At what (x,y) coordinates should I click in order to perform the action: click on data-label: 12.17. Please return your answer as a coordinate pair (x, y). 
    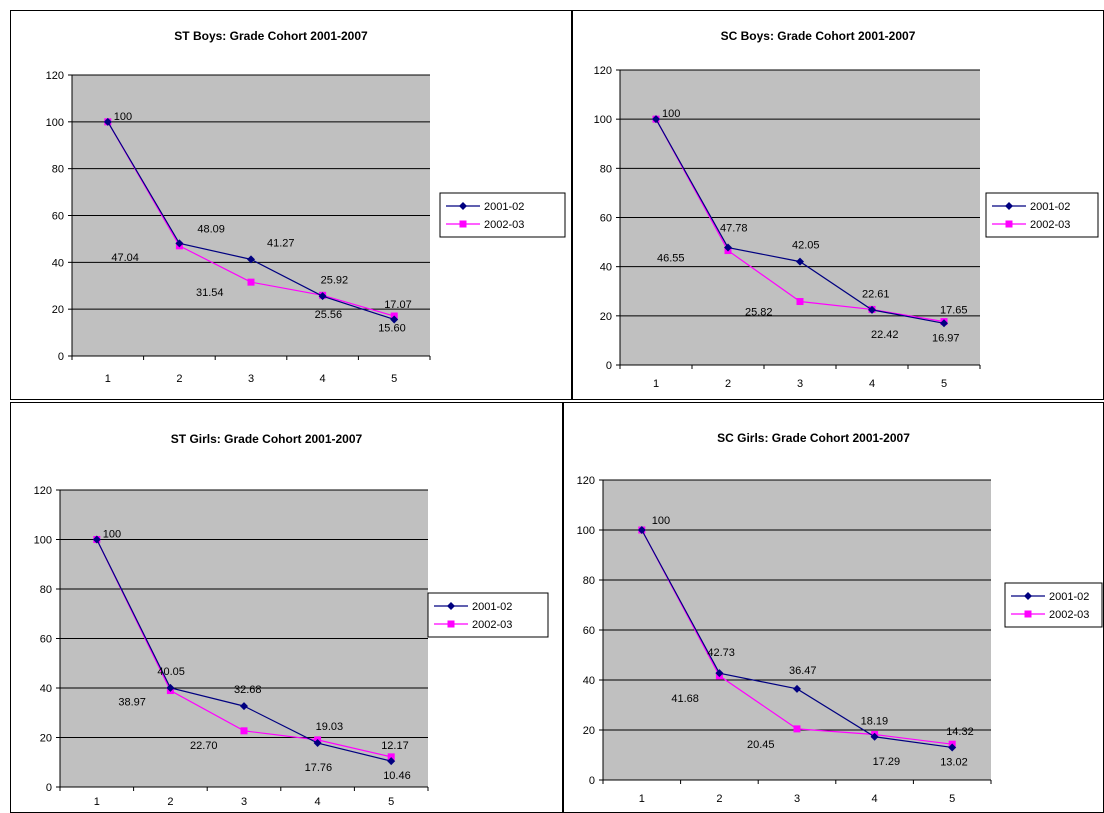
    Looking at the image, I should click on (395, 746).